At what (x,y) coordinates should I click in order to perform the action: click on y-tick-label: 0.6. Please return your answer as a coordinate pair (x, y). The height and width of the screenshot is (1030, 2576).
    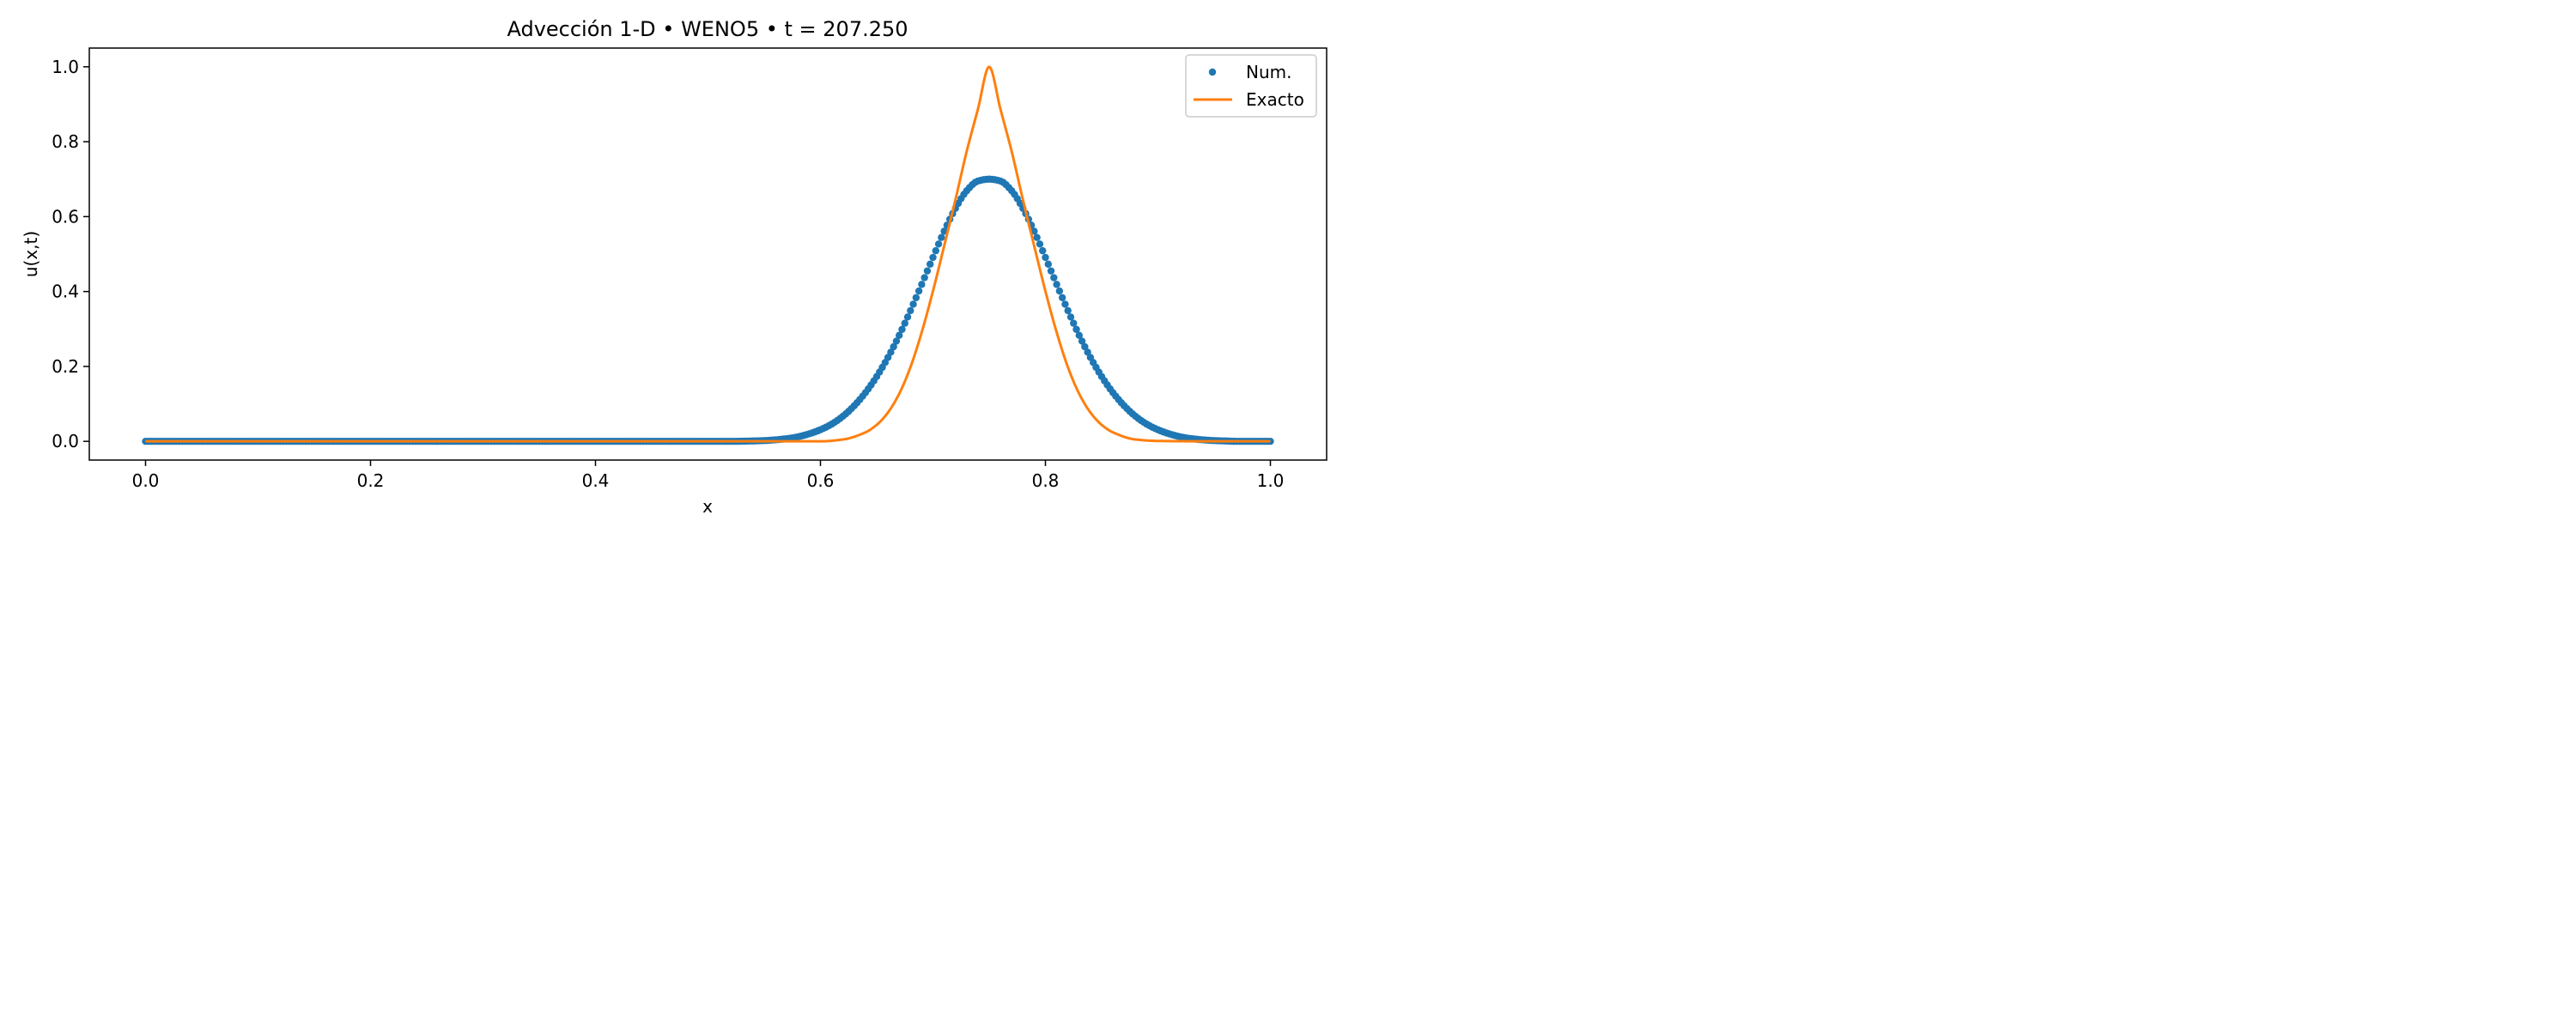
    Looking at the image, I should click on (66, 216).